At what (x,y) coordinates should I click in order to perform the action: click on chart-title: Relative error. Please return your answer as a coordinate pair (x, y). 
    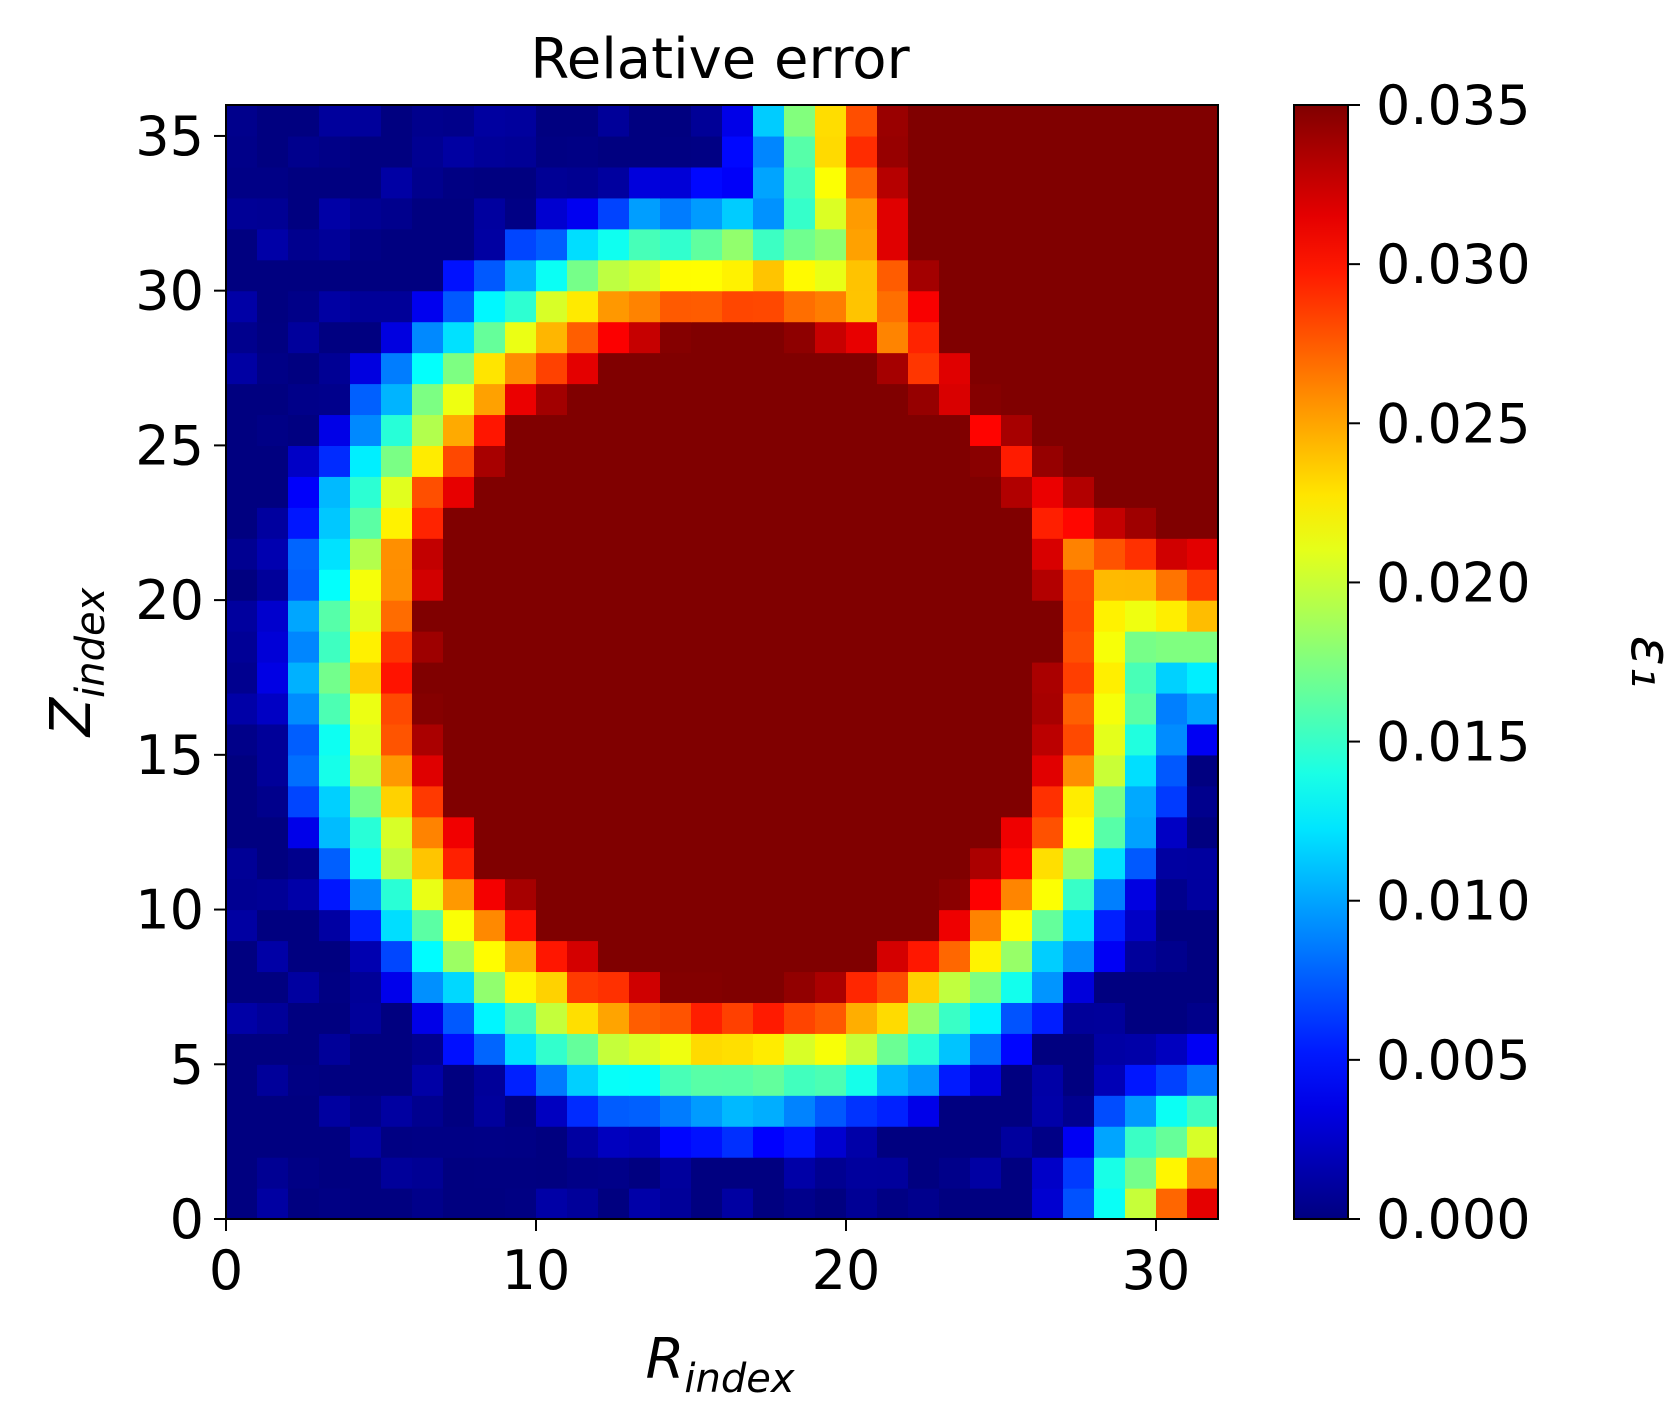
    Looking at the image, I should click on (720, 59).